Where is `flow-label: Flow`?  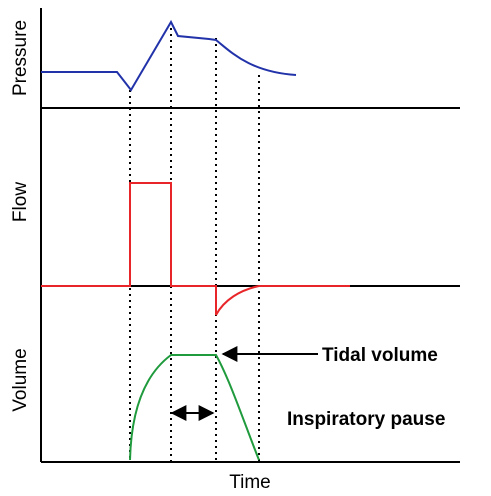 flow-label: Flow is located at coordinates (20, 202).